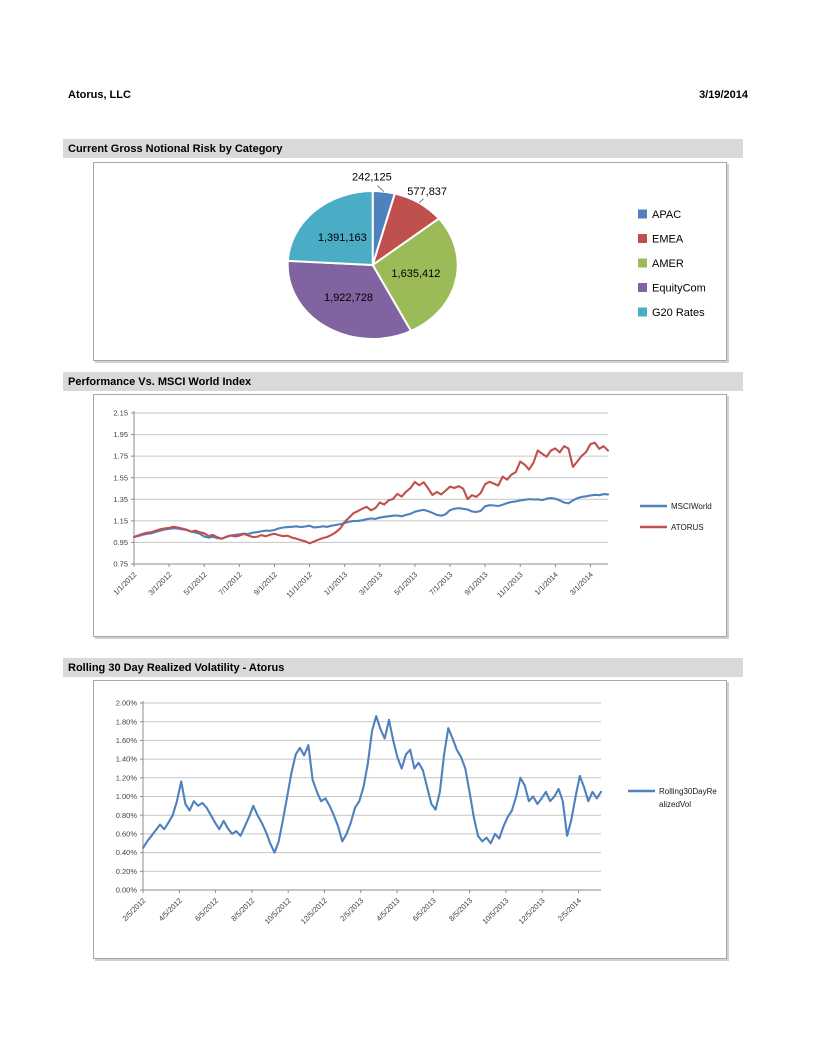  What do you see at coordinates (230, 583) in the screenshot?
I see `x-tick-label: 7/1/2012` at bounding box center [230, 583].